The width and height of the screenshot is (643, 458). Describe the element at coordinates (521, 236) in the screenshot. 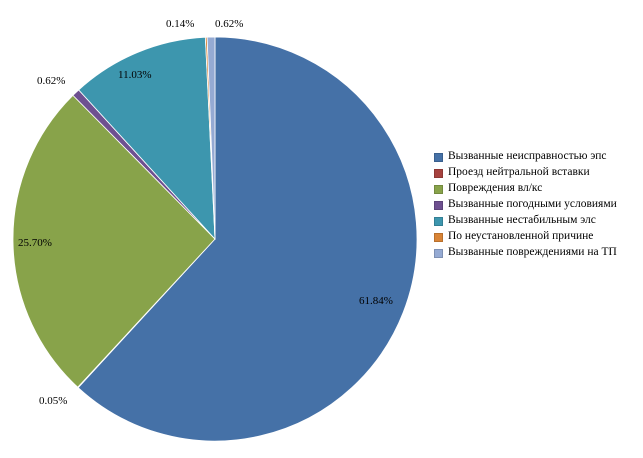

I see `legend-label: По неустановленной причине` at that location.